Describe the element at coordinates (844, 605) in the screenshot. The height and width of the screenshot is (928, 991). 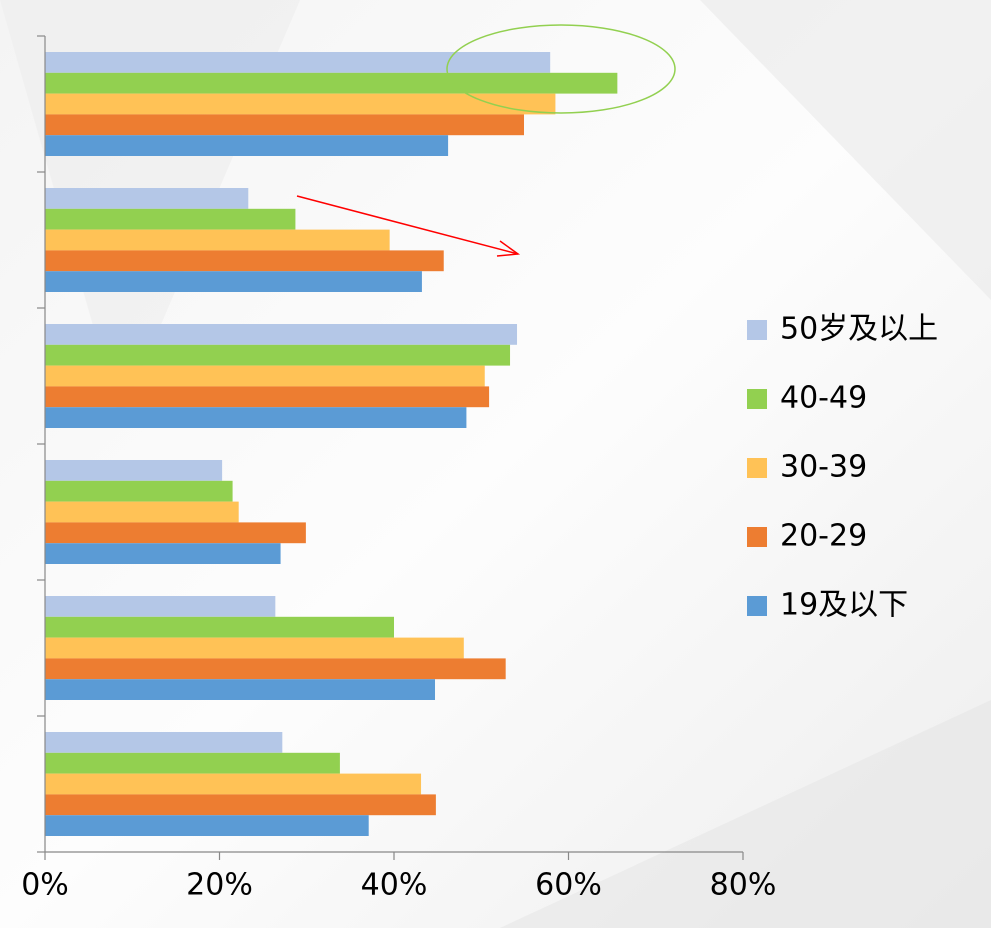
I see `legend-label: 19及以下` at that location.